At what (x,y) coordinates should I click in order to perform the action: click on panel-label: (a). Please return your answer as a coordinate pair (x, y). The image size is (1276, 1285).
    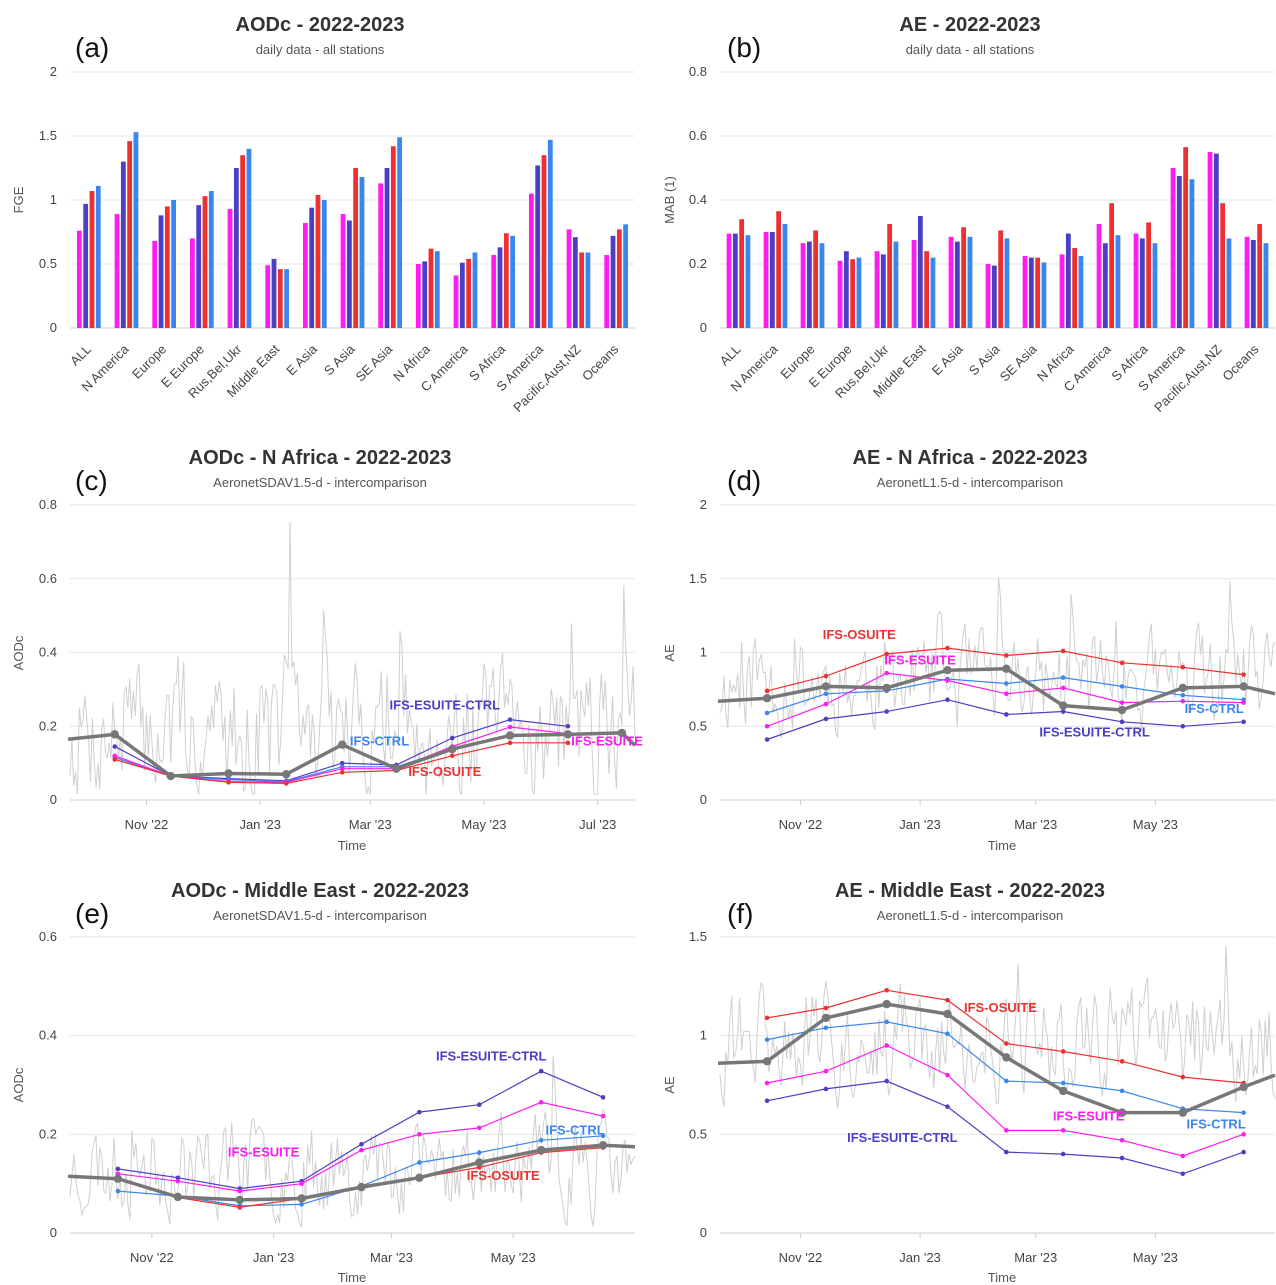
    Looking at the image, I should click on (92, 47).